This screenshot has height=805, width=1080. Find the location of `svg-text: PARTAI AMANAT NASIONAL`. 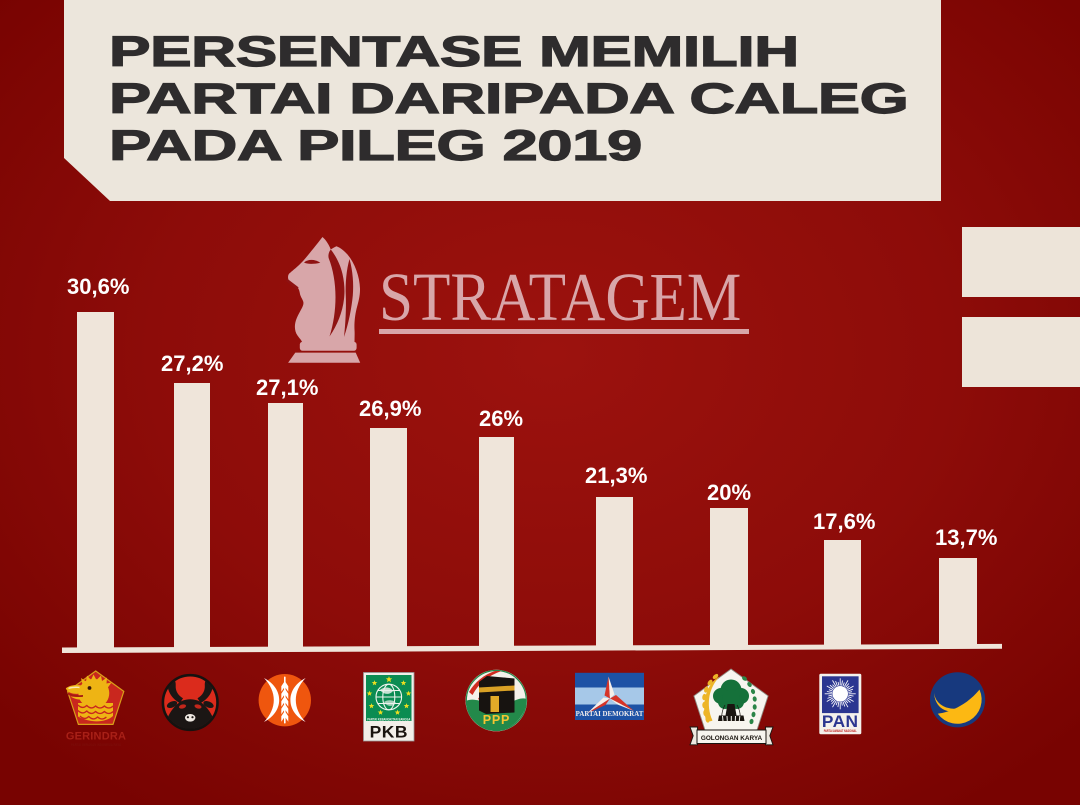

svg-text: PARTAI AMANAT NASIONAL is located at coordinates (840, 731).